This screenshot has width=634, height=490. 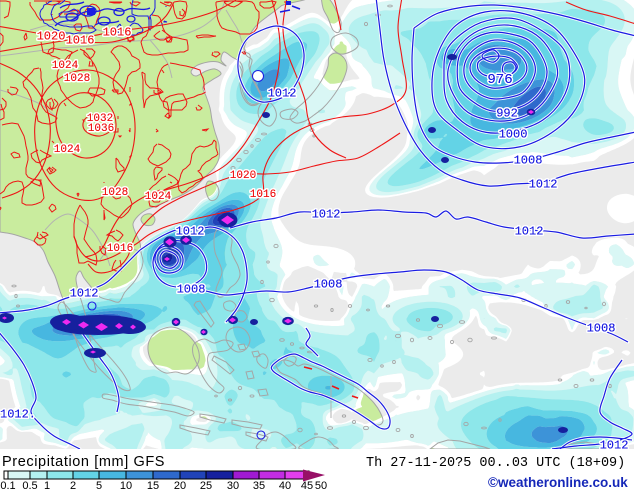 I want to click on svg-text: 45, so click(x=307, y=485).